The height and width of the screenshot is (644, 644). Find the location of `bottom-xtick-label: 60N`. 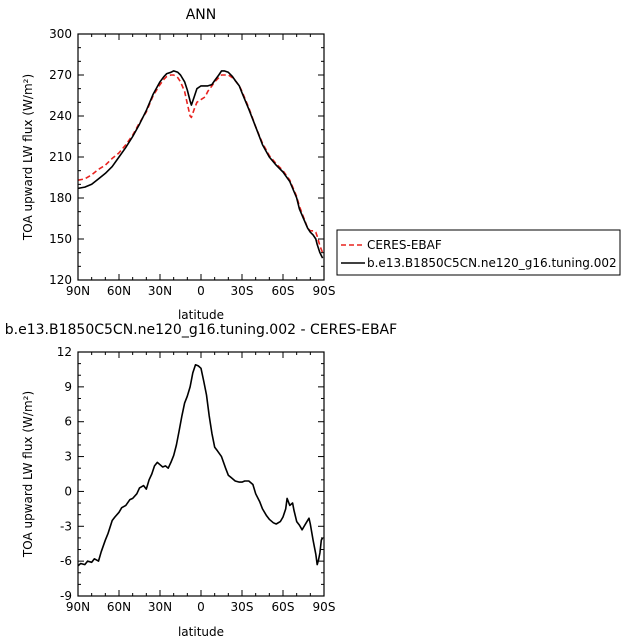

bottom-xtick-label: 60N is located at coordinates (119, 607).